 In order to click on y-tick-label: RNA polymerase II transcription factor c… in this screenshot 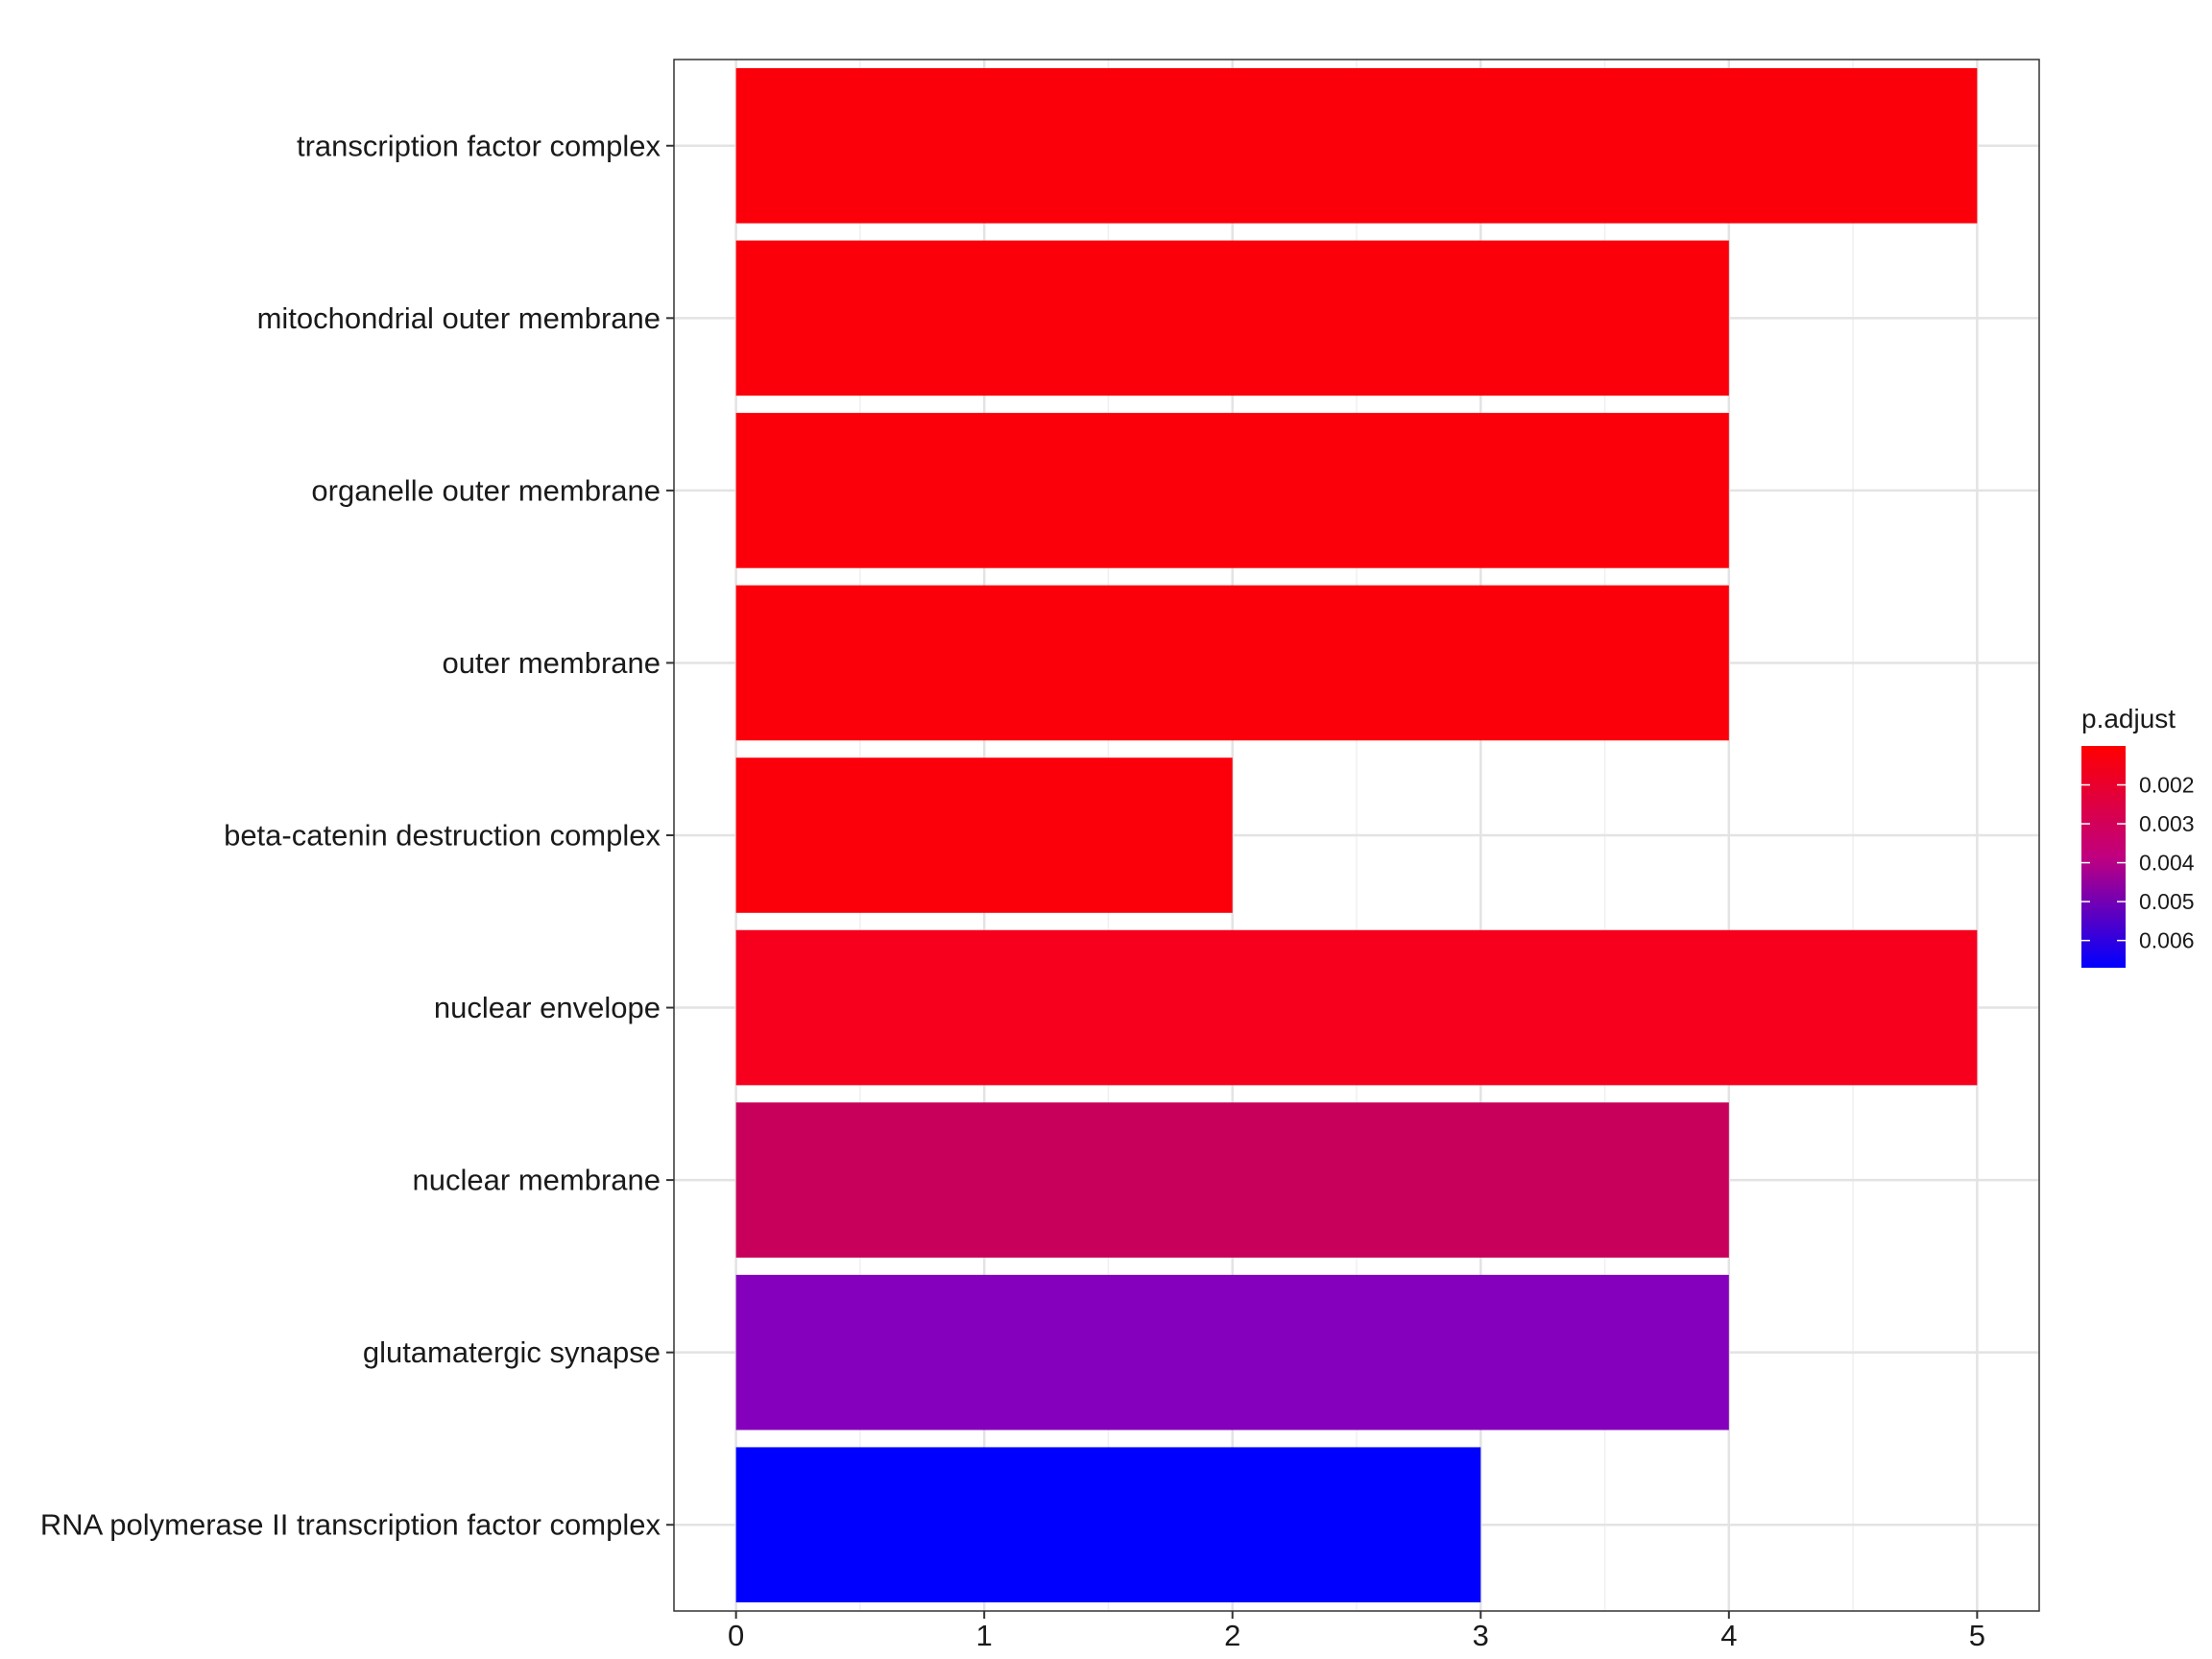, I will do `click(350, 1525)`.